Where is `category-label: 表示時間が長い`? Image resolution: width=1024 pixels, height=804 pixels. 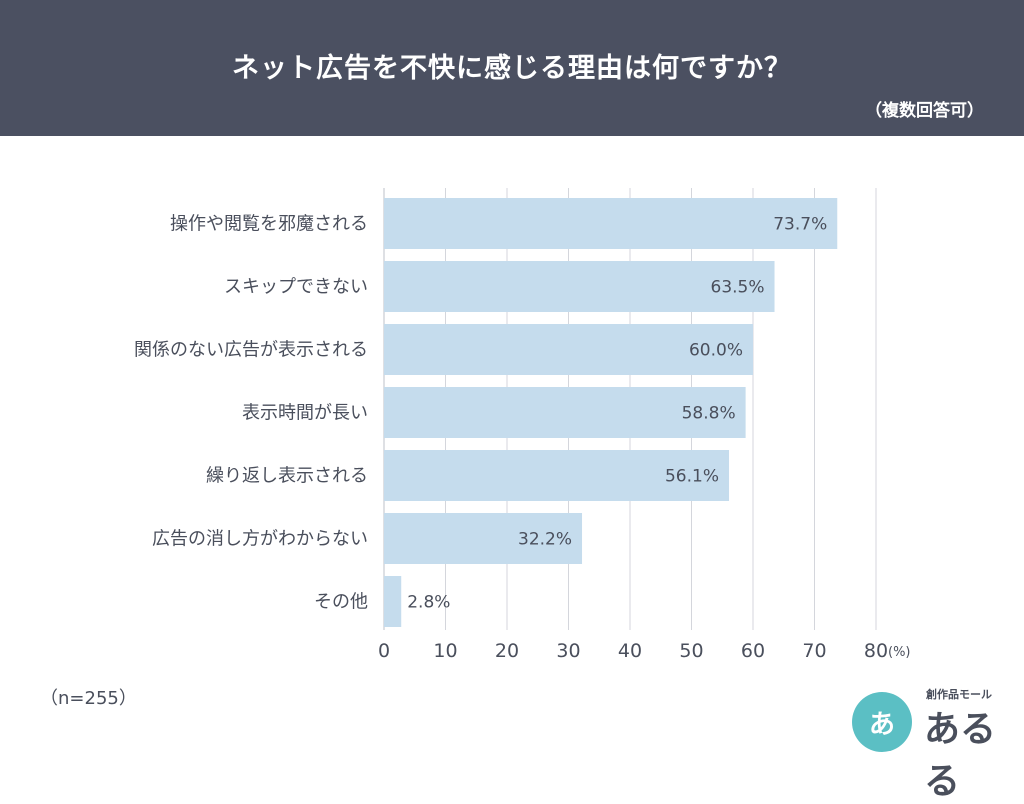
category-label: 表示時間が長い is located at coordinates (305, 413).